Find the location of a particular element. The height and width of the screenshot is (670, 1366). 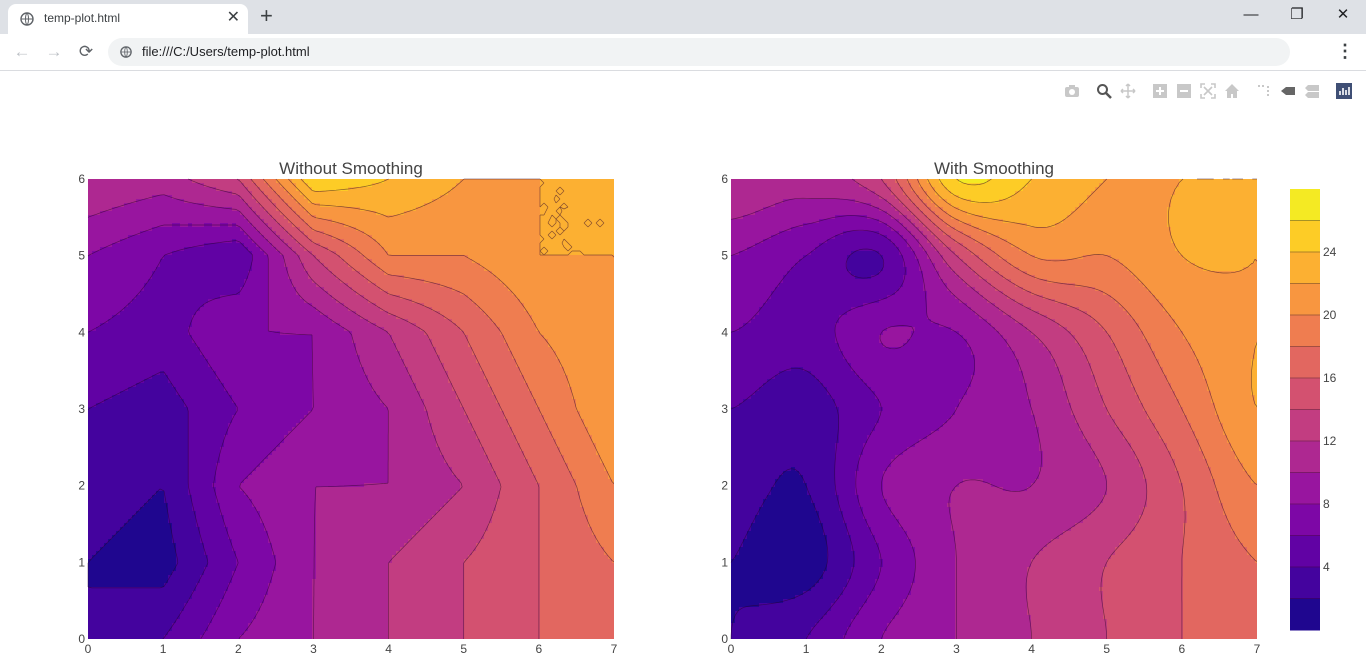

colorbar-tick-label: 16 is located at coordinates (1330, 378).